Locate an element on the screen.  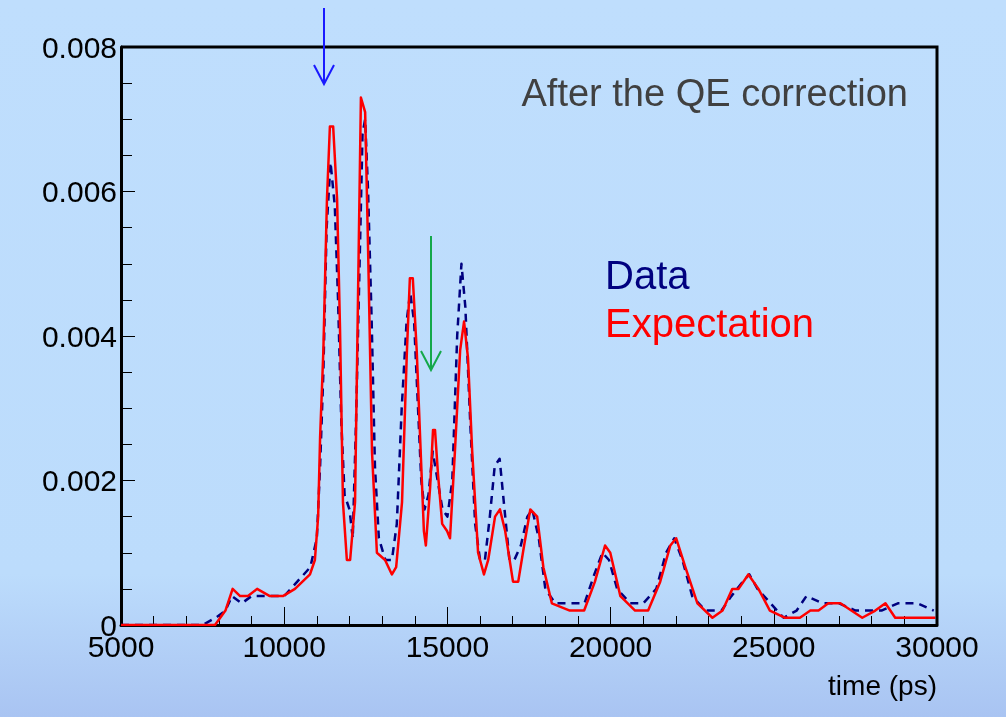
y-tick-label: 0.002 is located at coordinates (79, 480).